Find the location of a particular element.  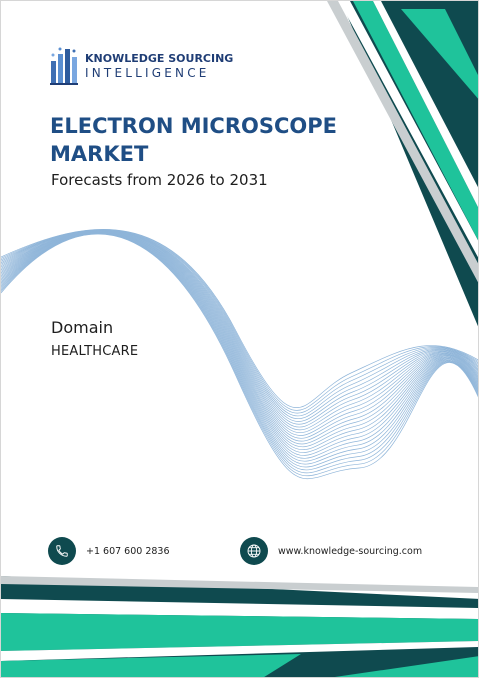

brand-name-line1: KNOWLEDGE SOURCING is located at coordinates (159, 58).